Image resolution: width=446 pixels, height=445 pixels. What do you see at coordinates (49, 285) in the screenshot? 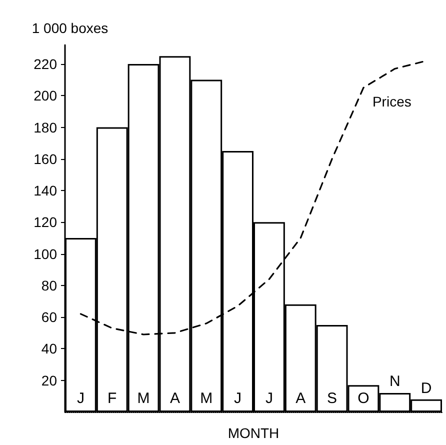
I see `y-tick-label: 80` at bounding box center [49, 285].